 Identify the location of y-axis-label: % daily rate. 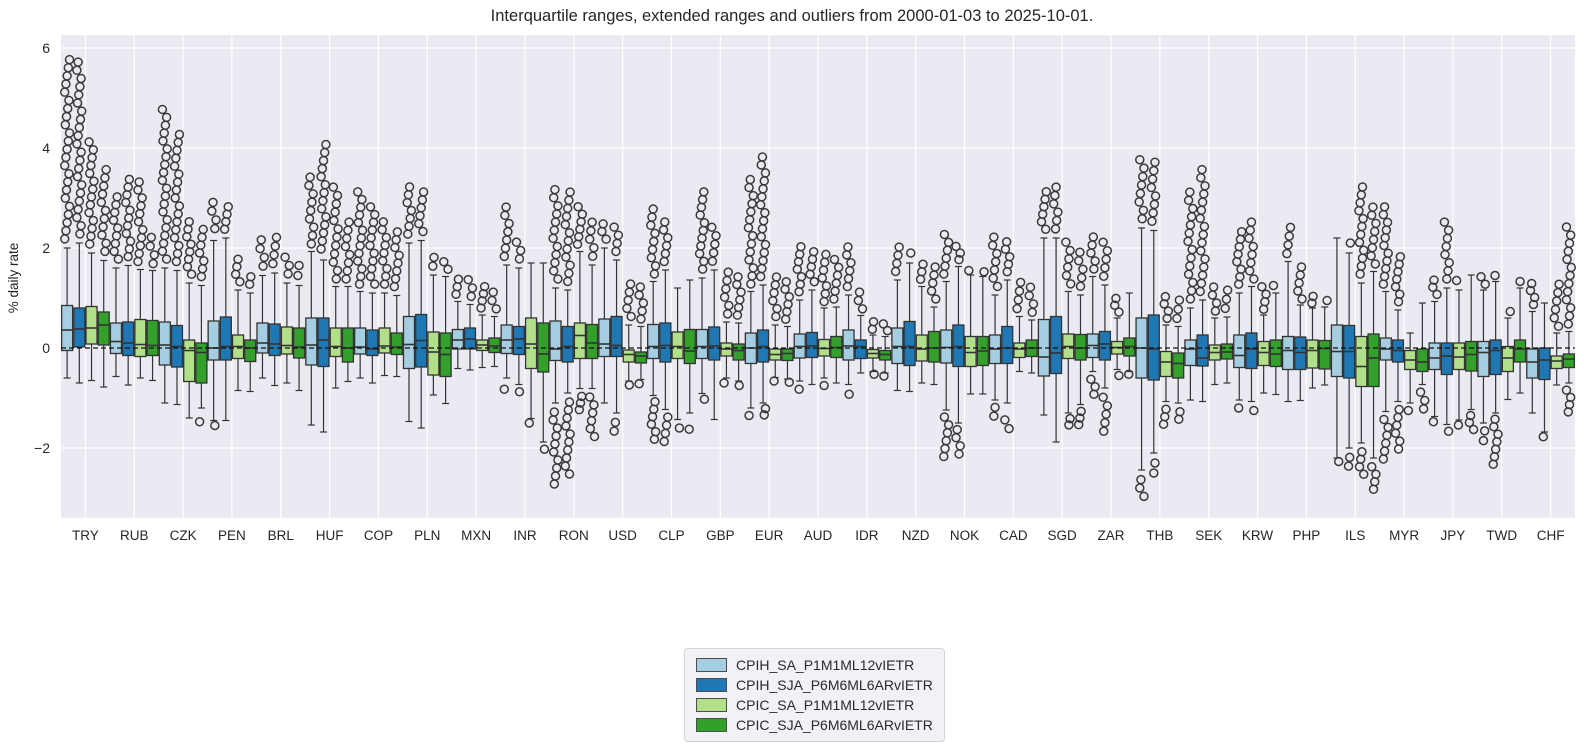
(13, 278).